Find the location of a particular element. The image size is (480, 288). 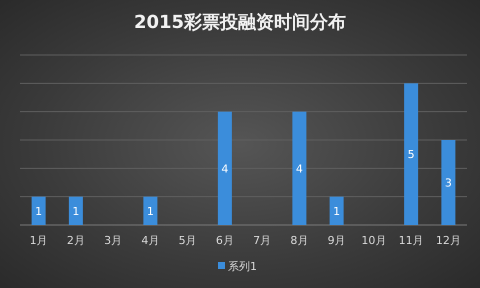

x-tick-label: 8月 is located at coordinates (299, 240).